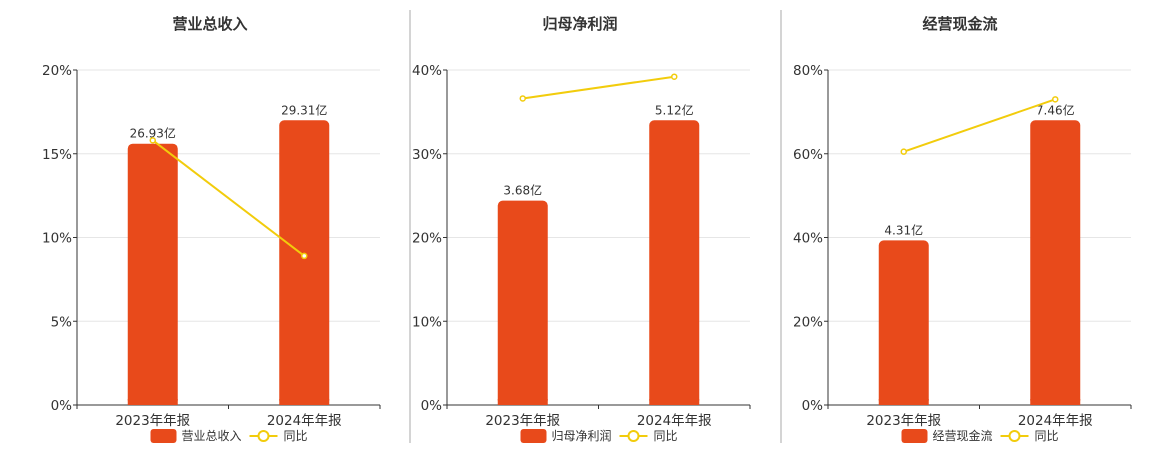 The height and width of the screenshot is (454, 1160). What do you see at coordinates (579, 24) in the screenshot?
I see `chart-2-title: 归母净利润` at bounding box center [579, 24].